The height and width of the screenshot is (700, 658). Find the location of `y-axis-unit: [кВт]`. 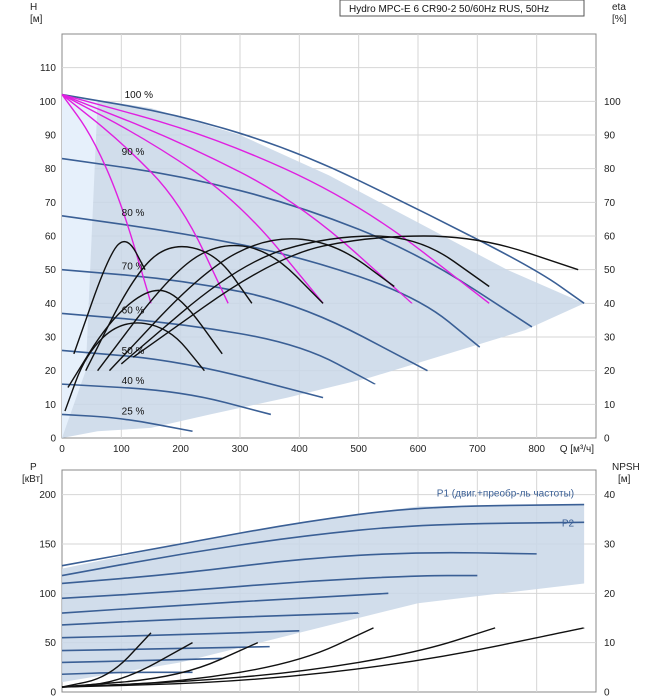

y-axis-unit: [кВт] is located at coordinates (32, 479).